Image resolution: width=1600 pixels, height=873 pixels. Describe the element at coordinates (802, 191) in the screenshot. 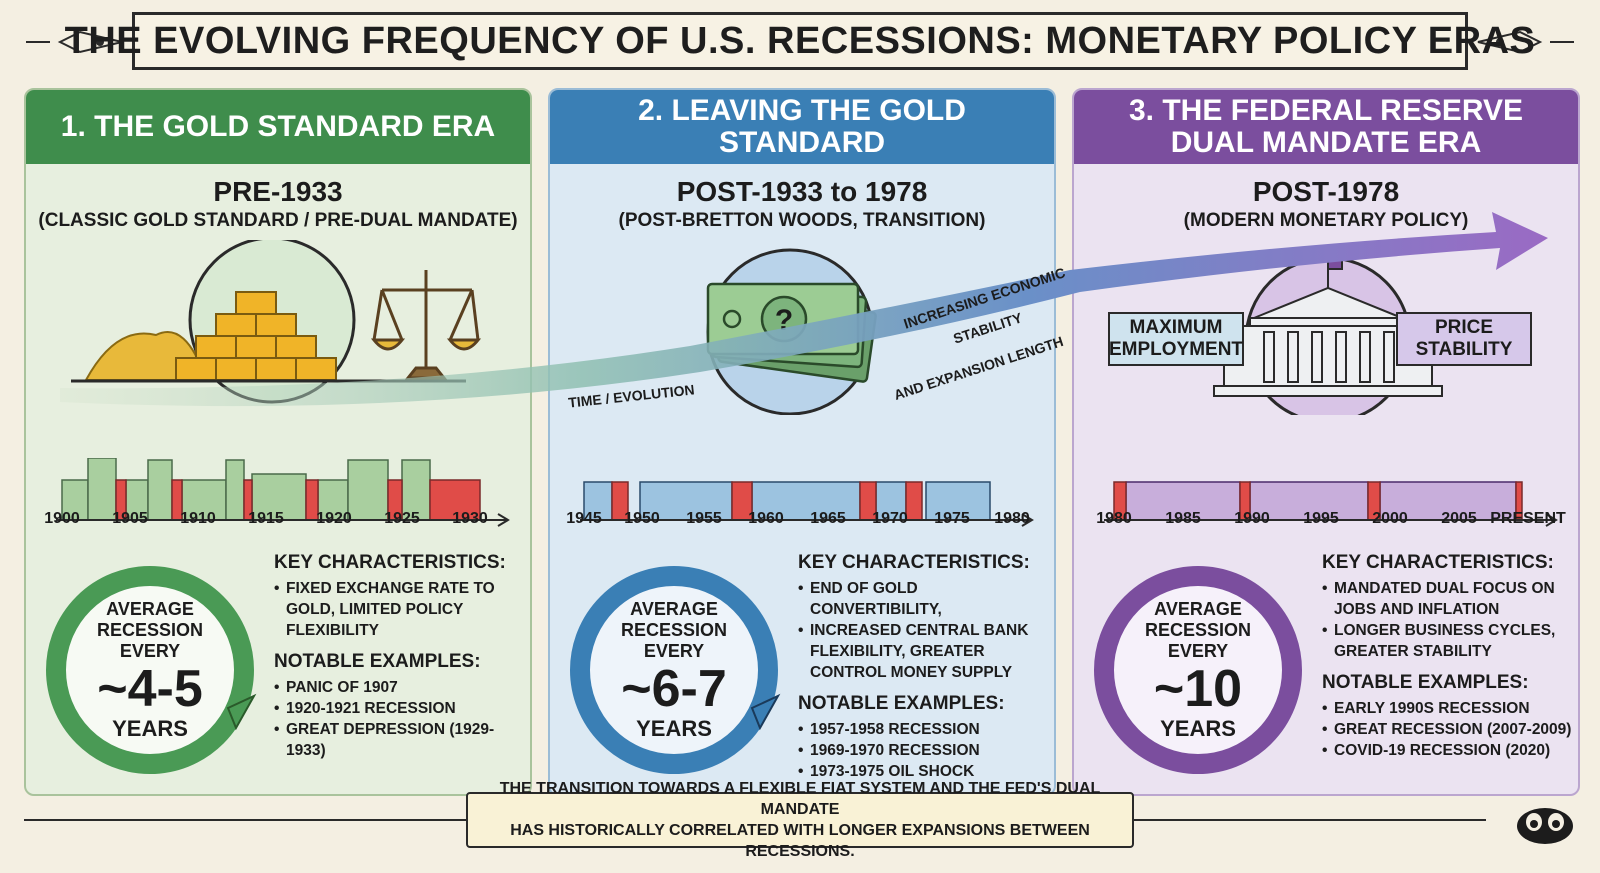

I see `era-date: POST-1933 to 1978` at that location.